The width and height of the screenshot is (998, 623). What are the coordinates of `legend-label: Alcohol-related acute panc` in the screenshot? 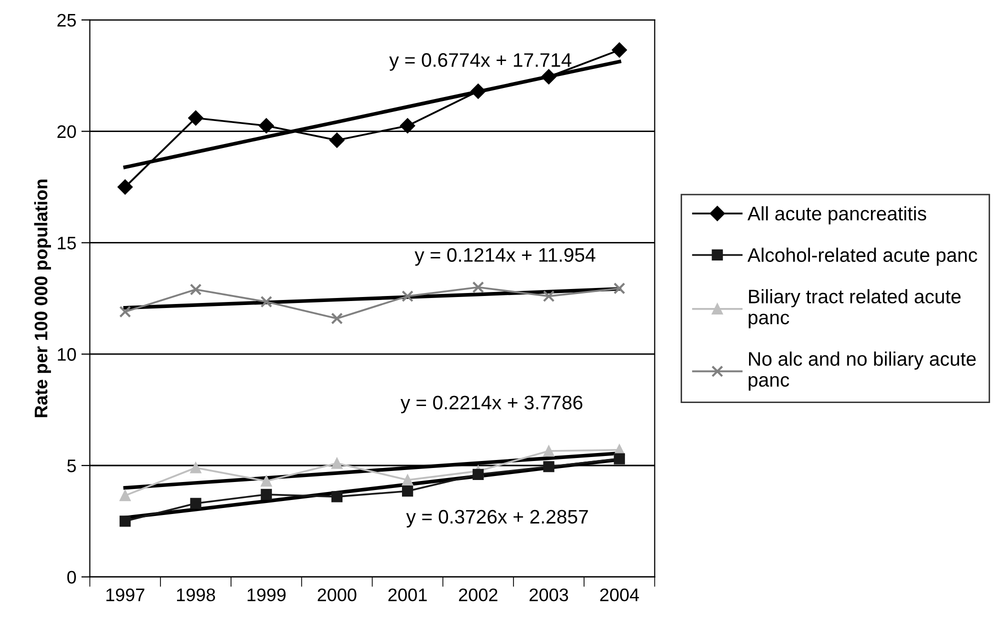 It's located at (863, 257).